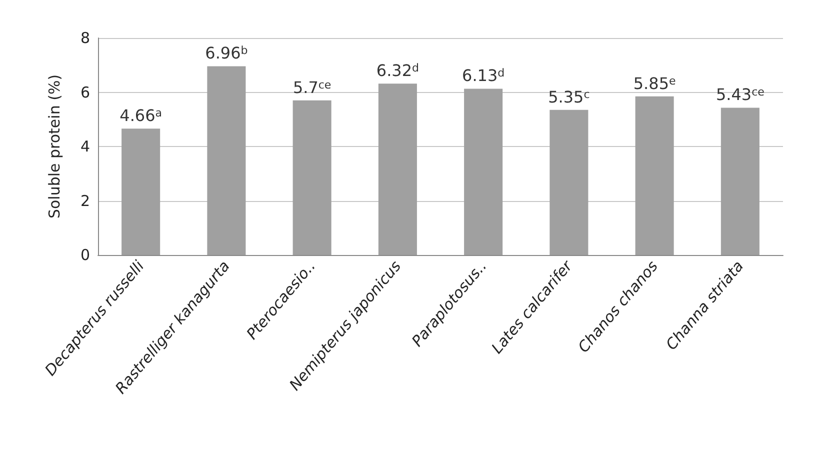 This screenshot has width=821, height=473. Describe the element at coordinates (85, 255) in the screenshot. I see `y-tick-label: 0` at that location.